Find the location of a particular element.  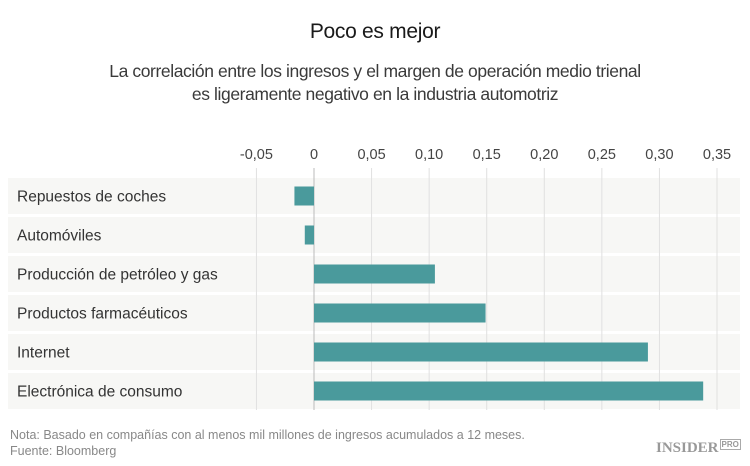

tick-label: 0,05 is located at coordinates (371, 155).